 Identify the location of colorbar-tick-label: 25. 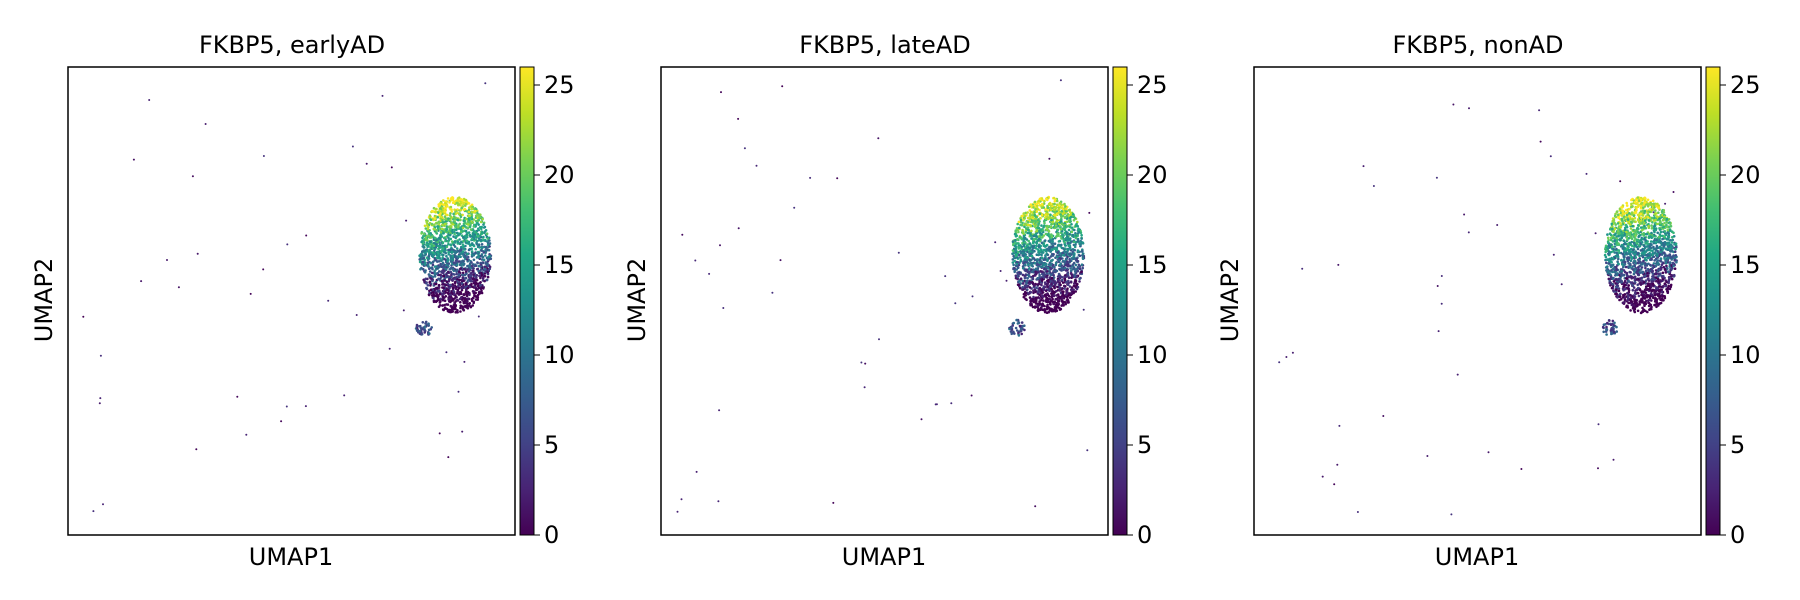
(559, 85).